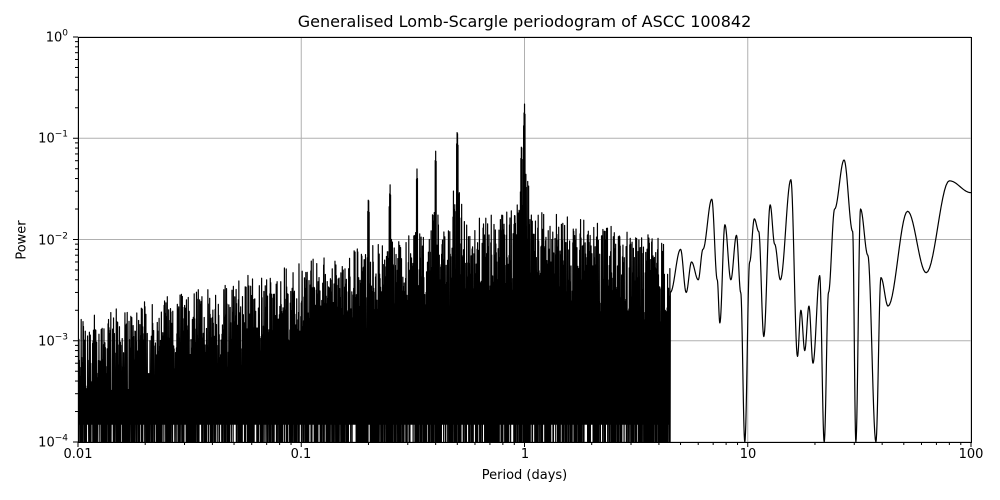 The image size is (1000, 500). Describe the element at coordinates (525, 454) in the screenshot. I see `x-tick-label: 1` at that location.